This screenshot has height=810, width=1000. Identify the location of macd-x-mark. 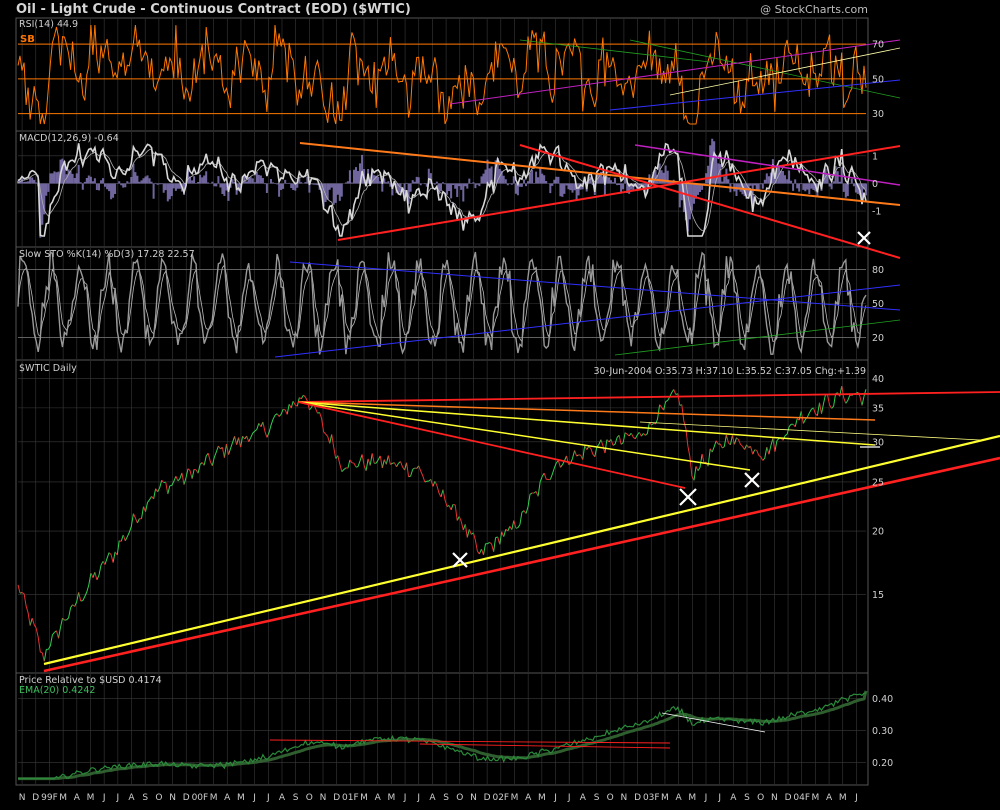
(864, 238).